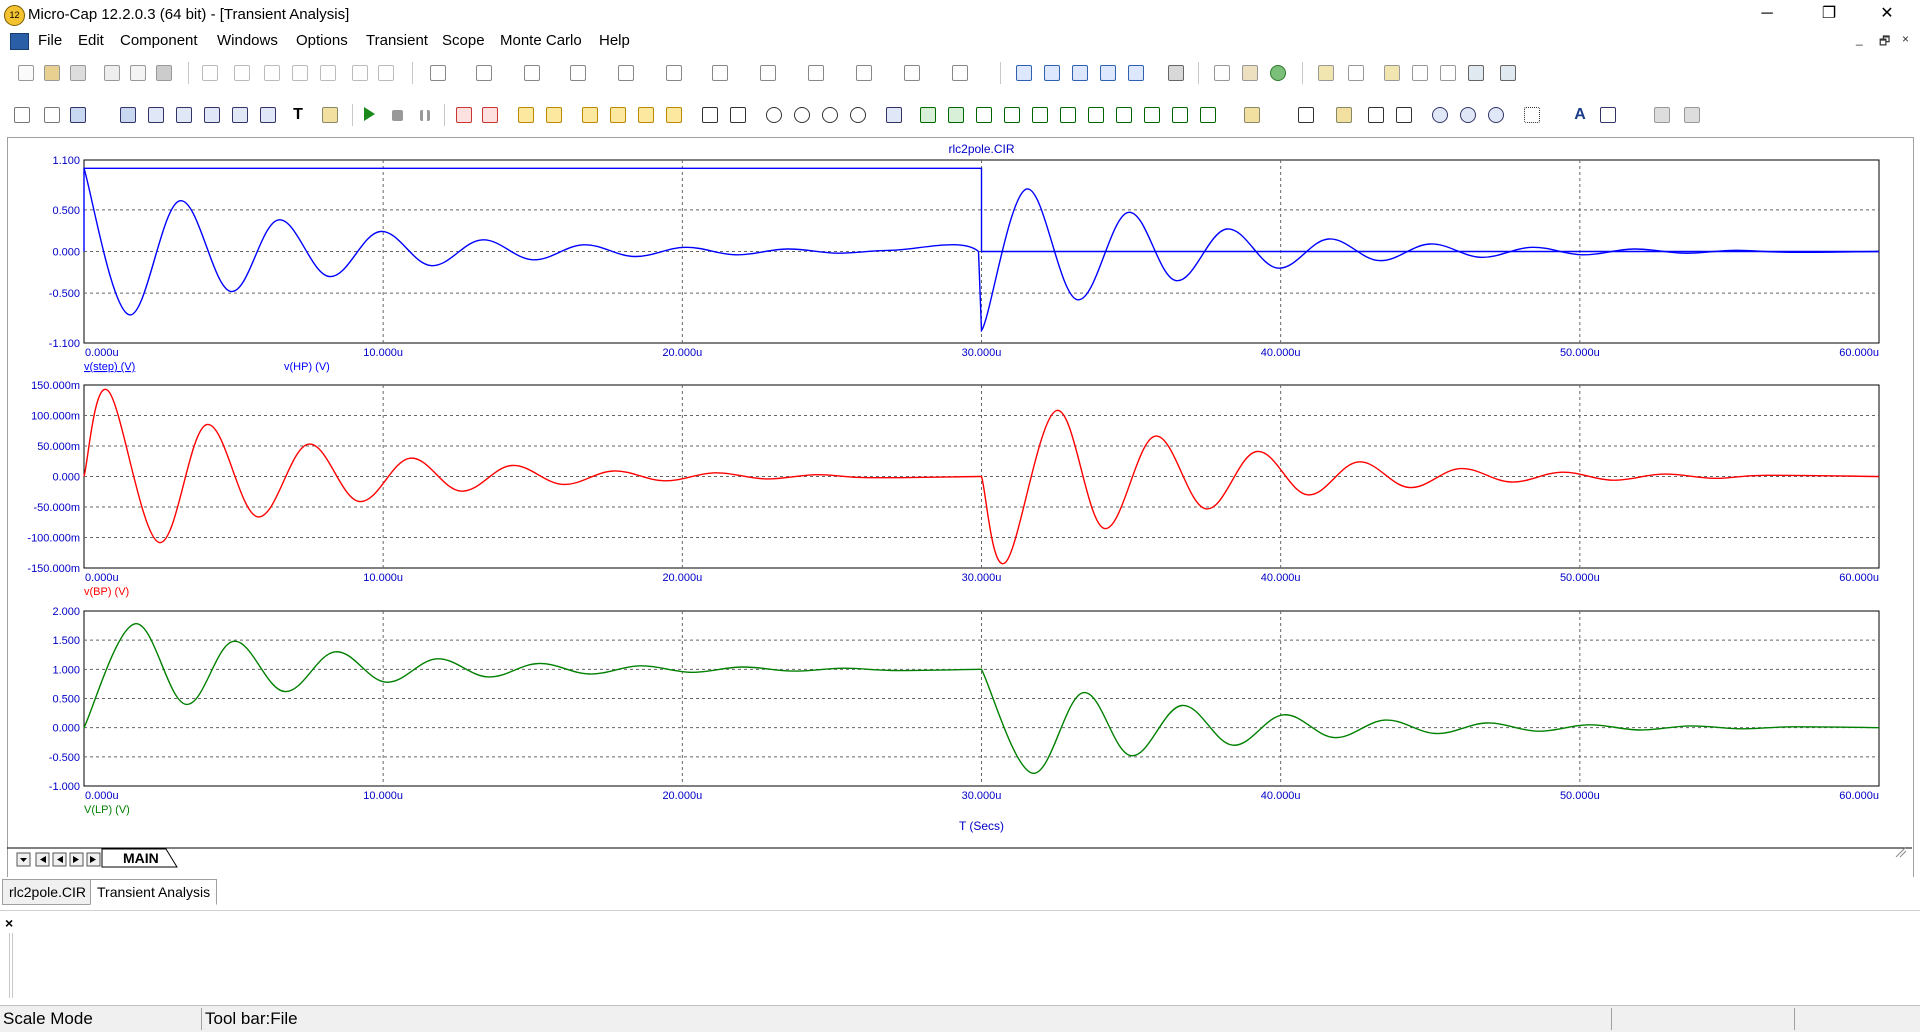  I want to click on slope-icon, so click(1180, 115).